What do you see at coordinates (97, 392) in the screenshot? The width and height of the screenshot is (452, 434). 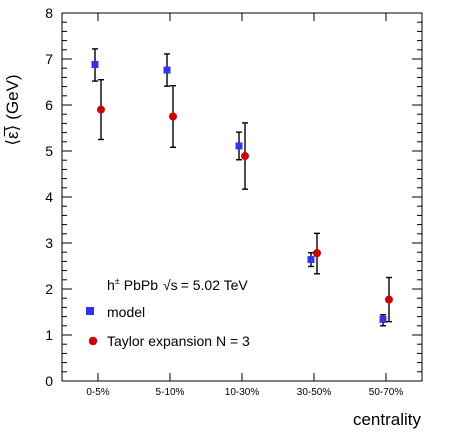 I see `x-tick-label: 0-5%` at bounding box center [97, 392].